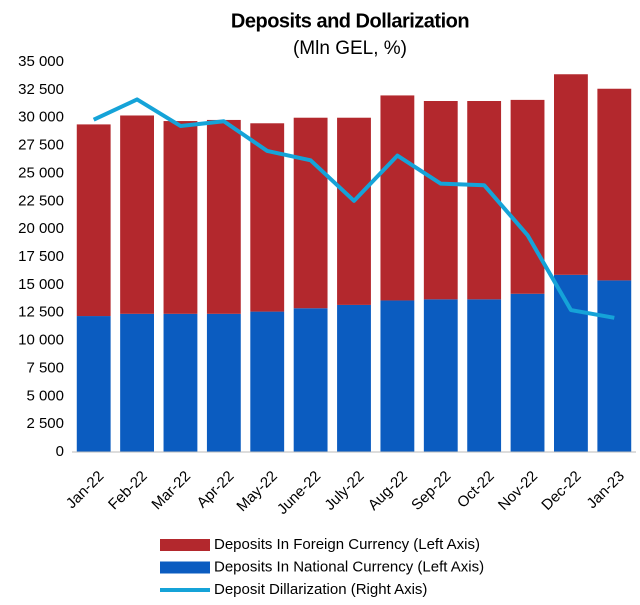 The width and height of the screenshot is (640, 605). What do you see at coordinates (41, 200) in the screenshot?
I see `y-tick-label: 22 500` at bounding box center [41, 200].